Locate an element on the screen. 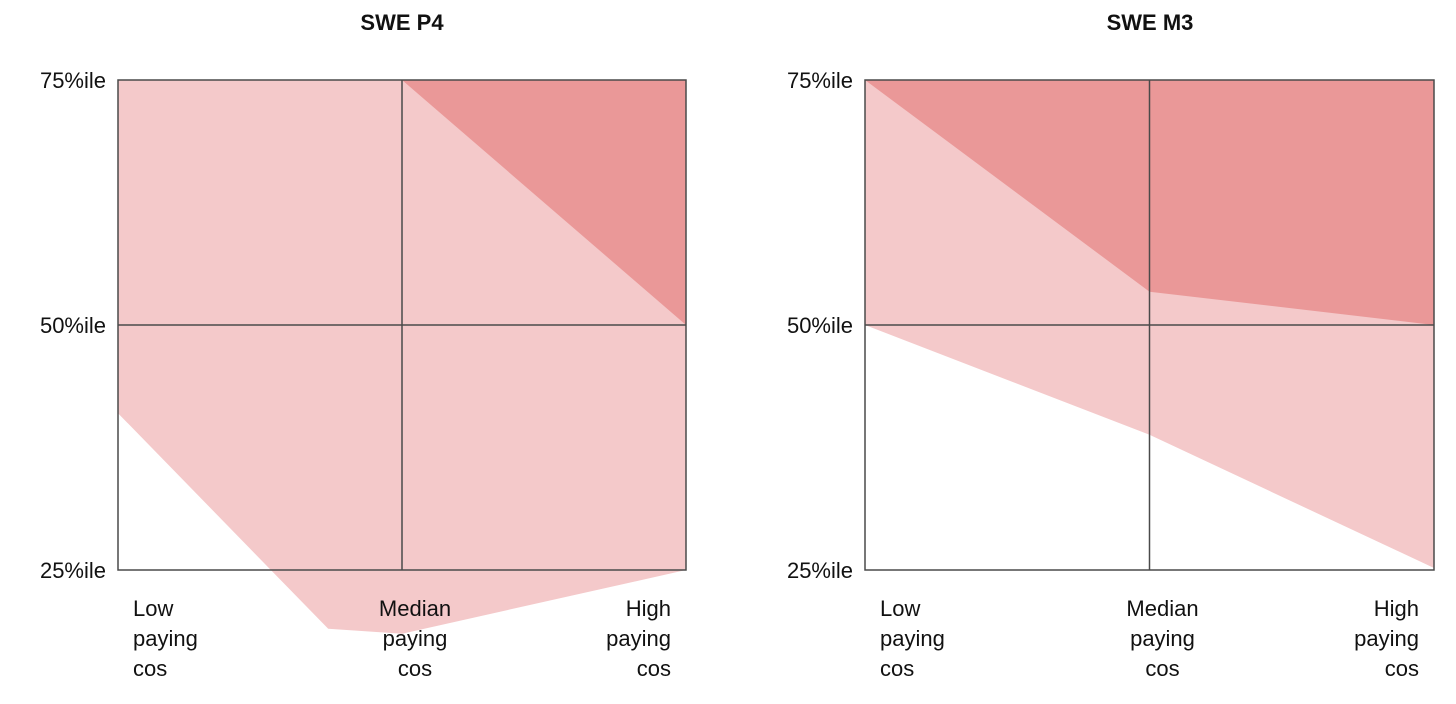 The image size is (1456, 704). dark-band-area is located at coordinates (544, 202).